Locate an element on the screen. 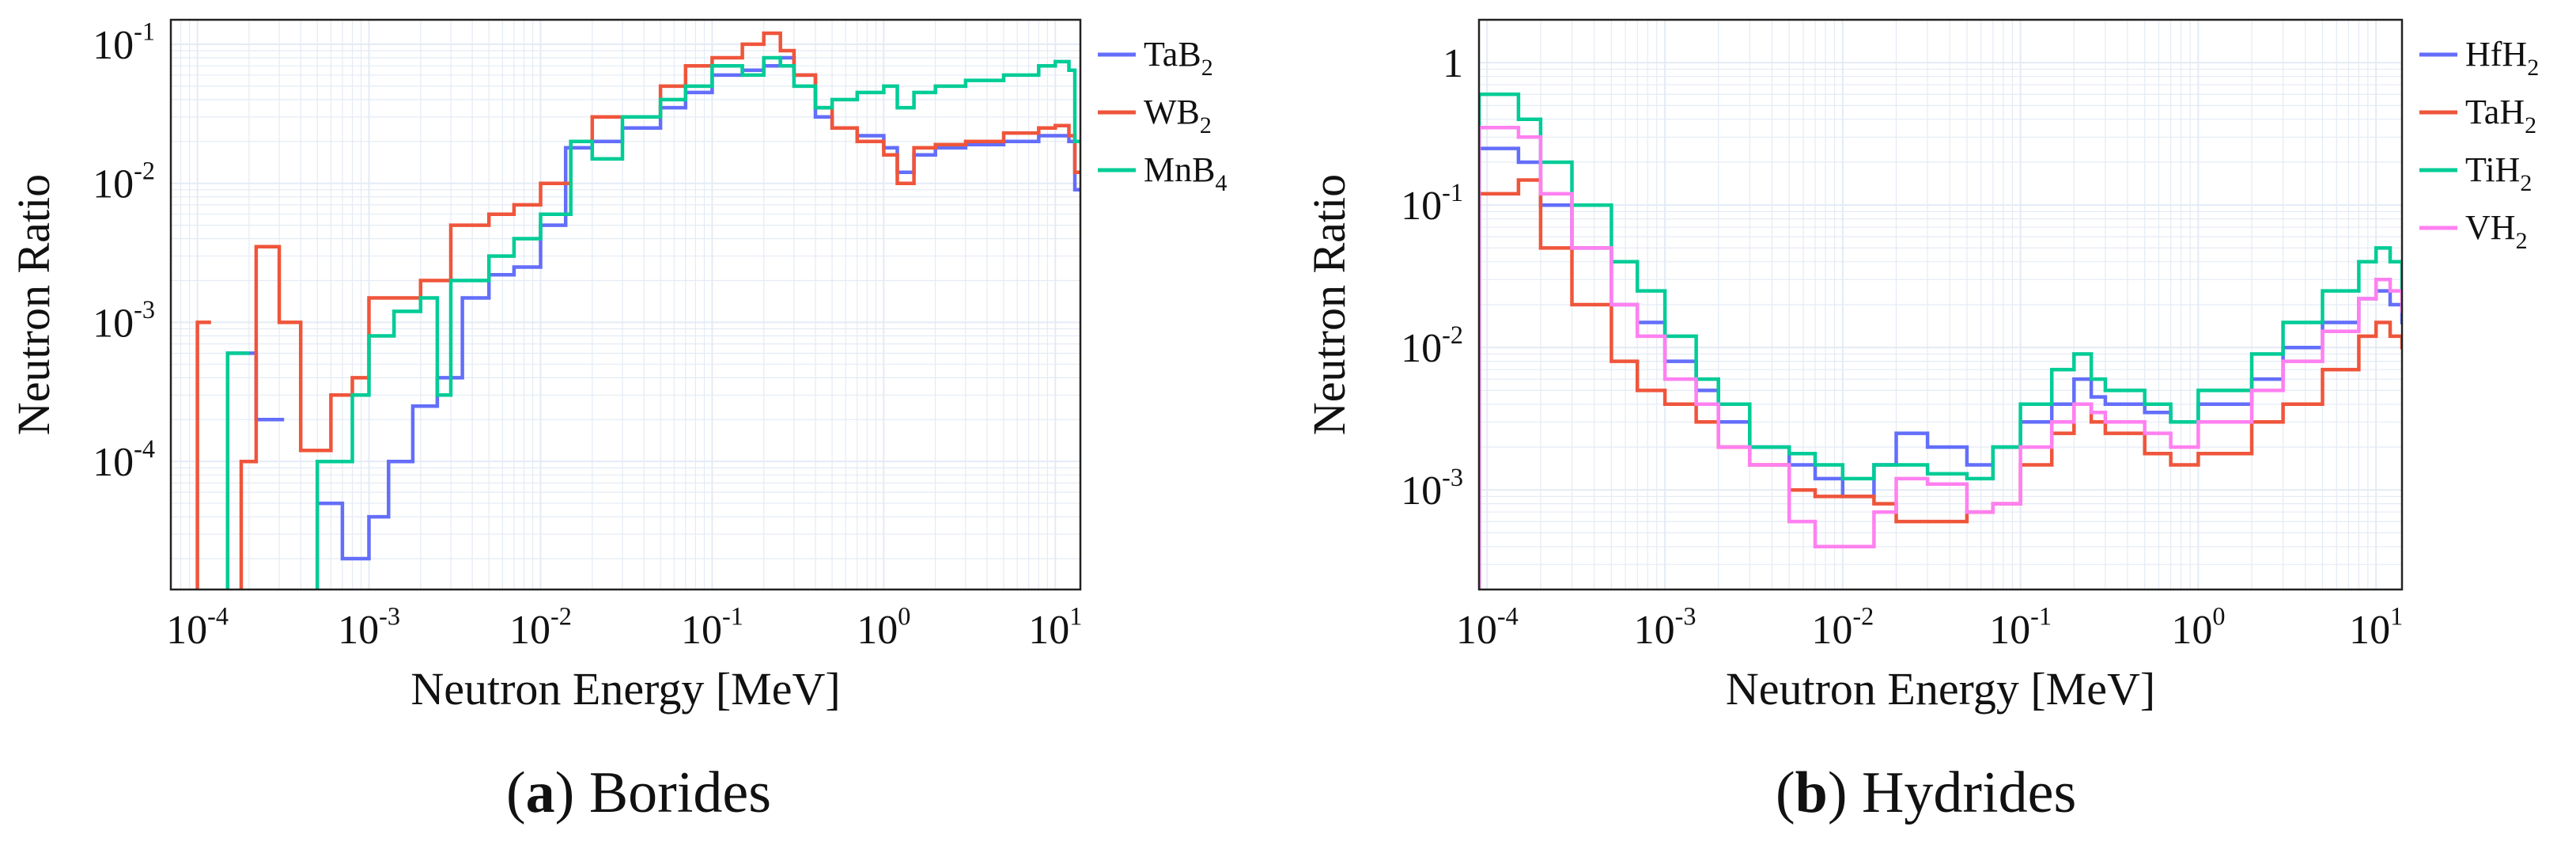  legend-label: TaH2 is located at coordinates (2501, 115).